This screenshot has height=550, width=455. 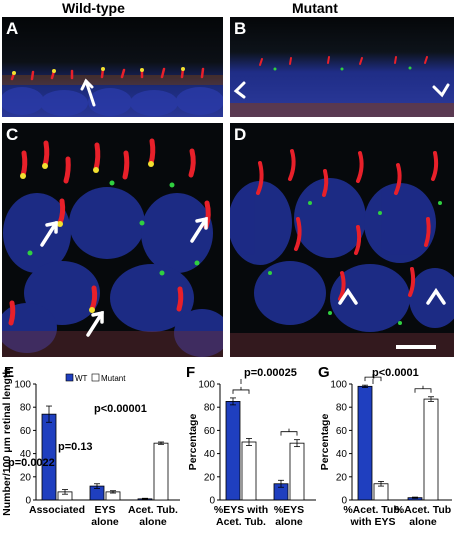 What do you see at coordinates (240, 28) in the screenshot?
I see `panel-label-b: B` at bounding box center [240, 28].